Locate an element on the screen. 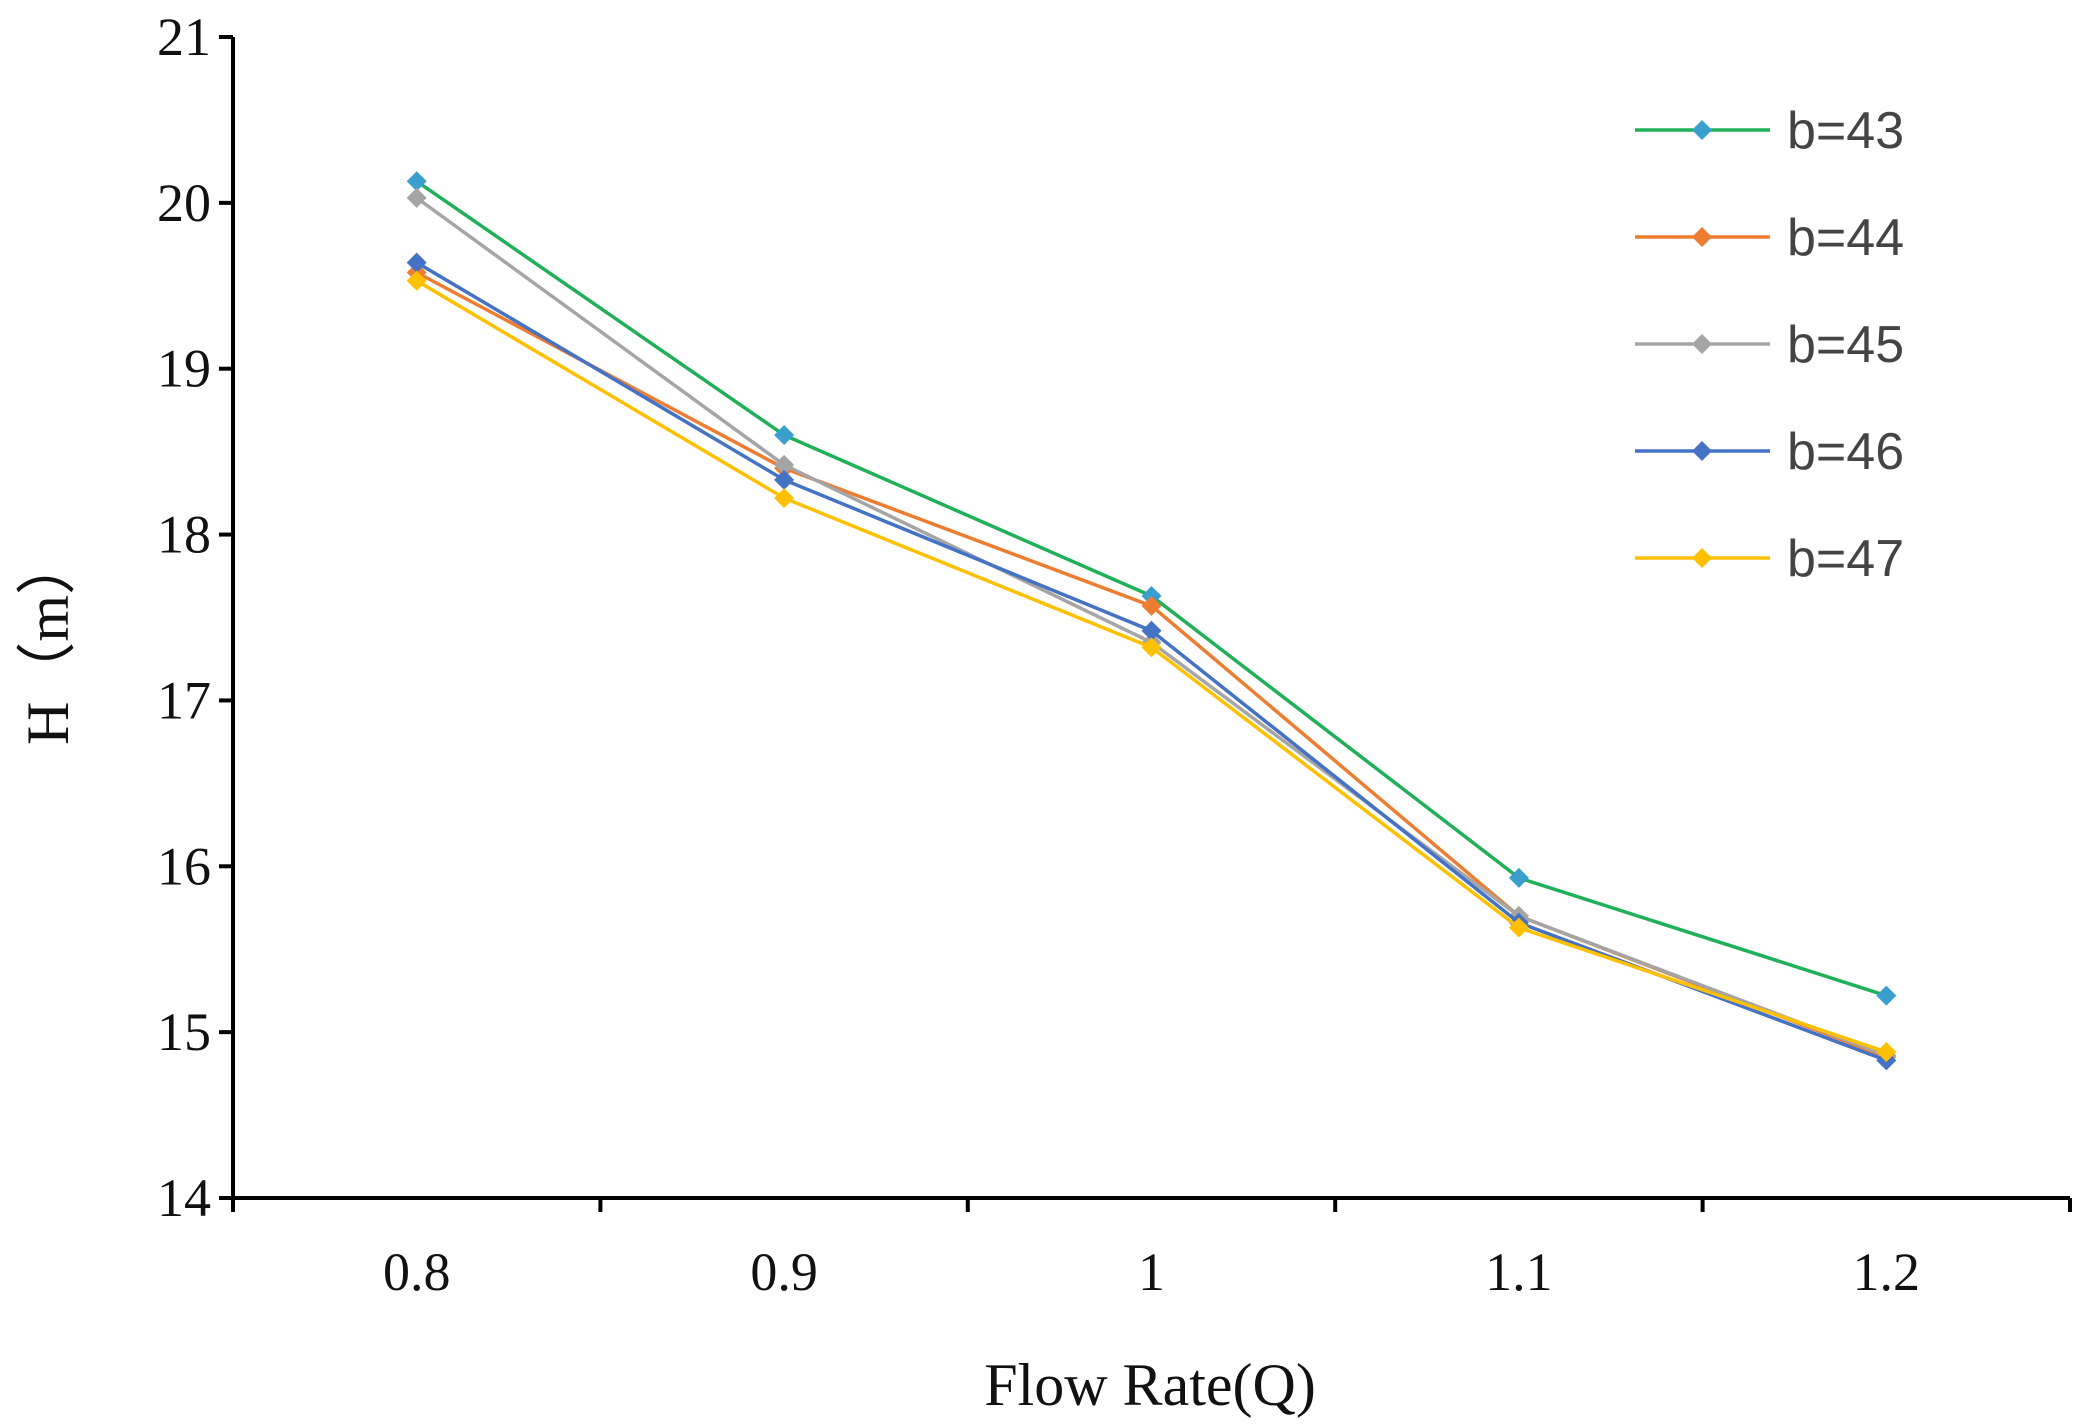 The image size is (2081, 1427). y-tick-label: 17 is located at coordinates (184, 700).